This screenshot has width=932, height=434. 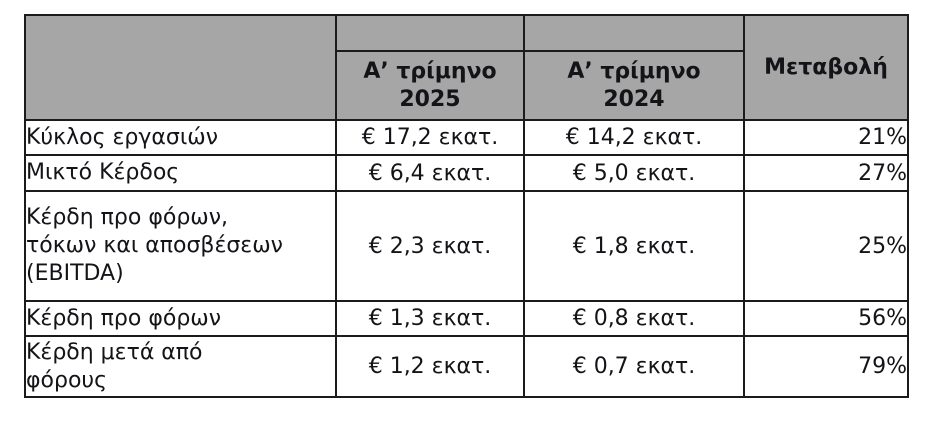 I want to click on value-2025: € 17,2 εκατ., so click(x=430, y=137).